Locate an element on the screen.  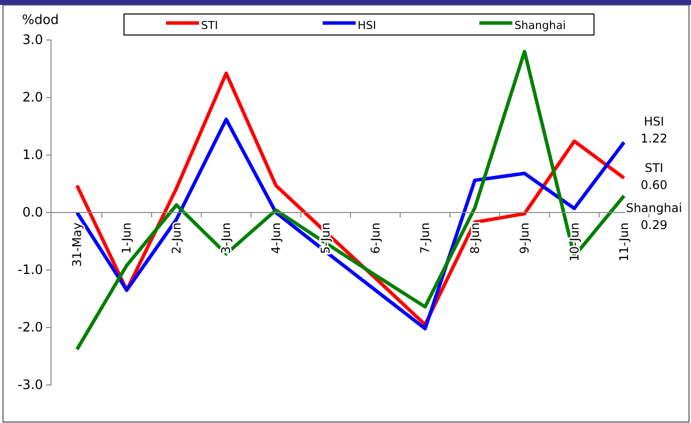
x-tick-label: 4-Jun is located at coordinates (275, 238).